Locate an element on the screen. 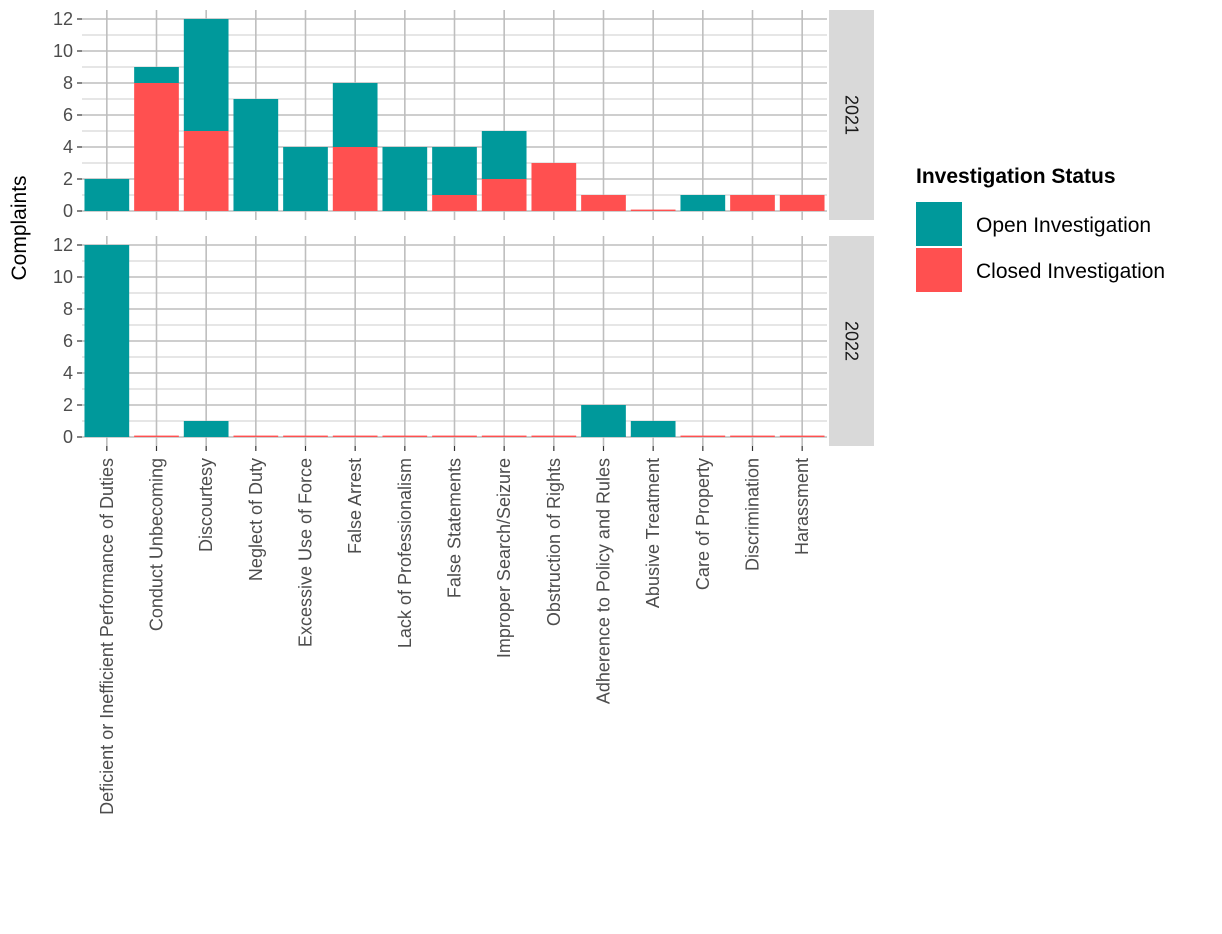  legend-title: Investigation Status is located at coordinates (1016, 176).